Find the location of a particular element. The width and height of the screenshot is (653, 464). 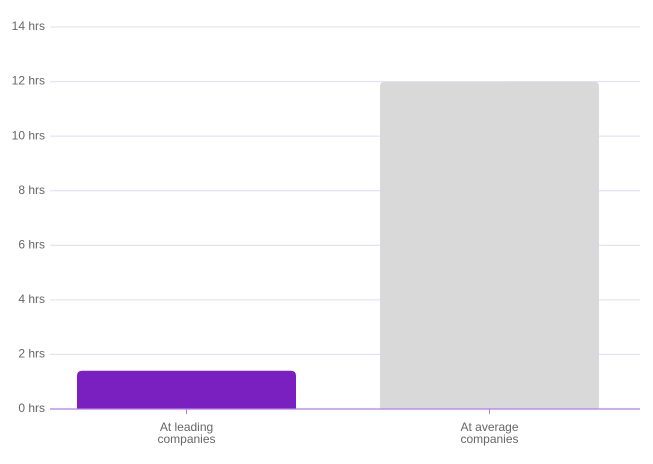

y-tick-label: 4 hrs is located at coordinates (31, 299).